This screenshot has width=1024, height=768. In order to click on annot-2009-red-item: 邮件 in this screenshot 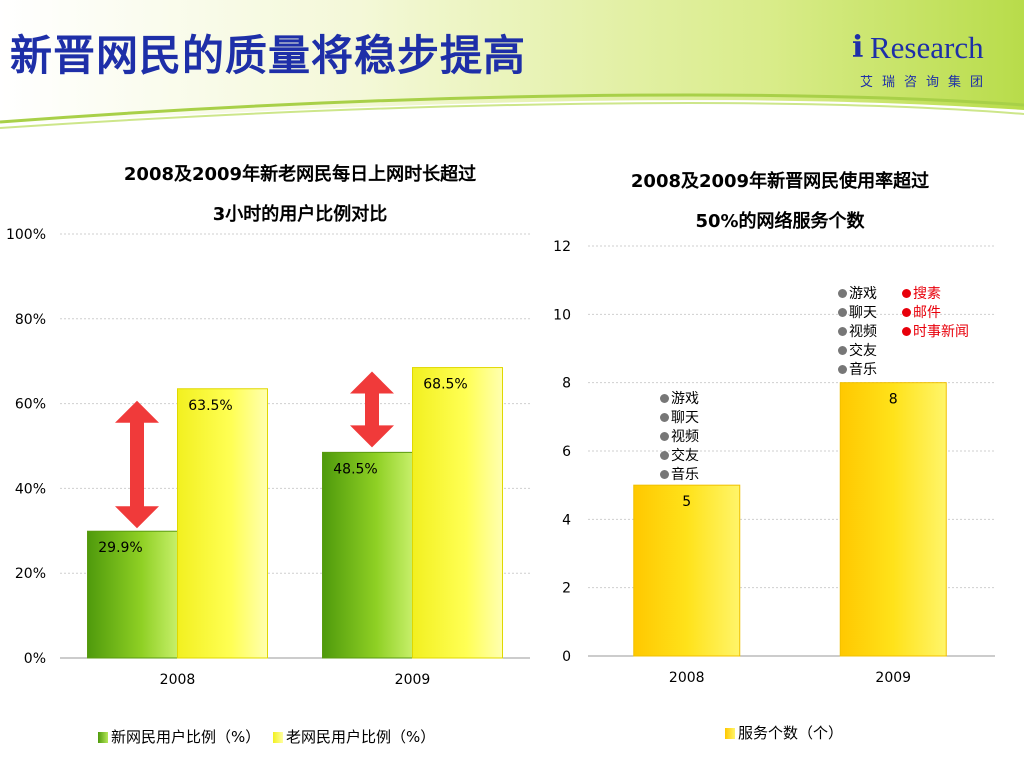, I will do `click(935, 313)`.